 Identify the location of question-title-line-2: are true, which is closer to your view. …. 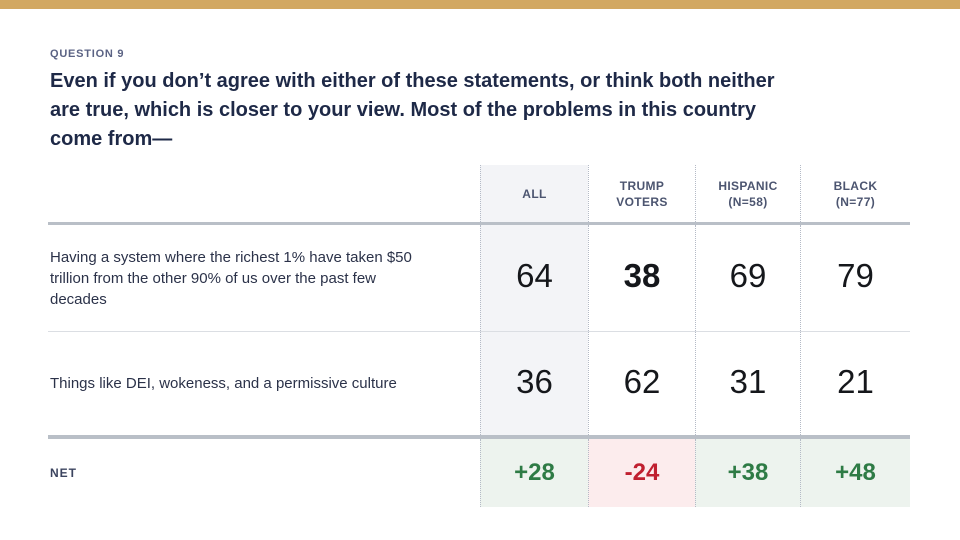
(403, 110).